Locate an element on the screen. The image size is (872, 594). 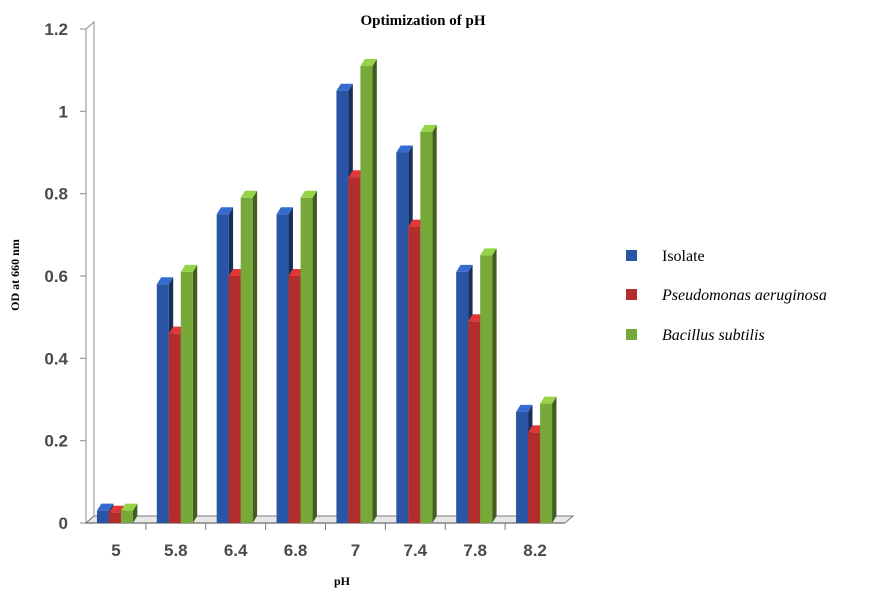
x-tick-label: 7 is located at coordinates (355, 550).